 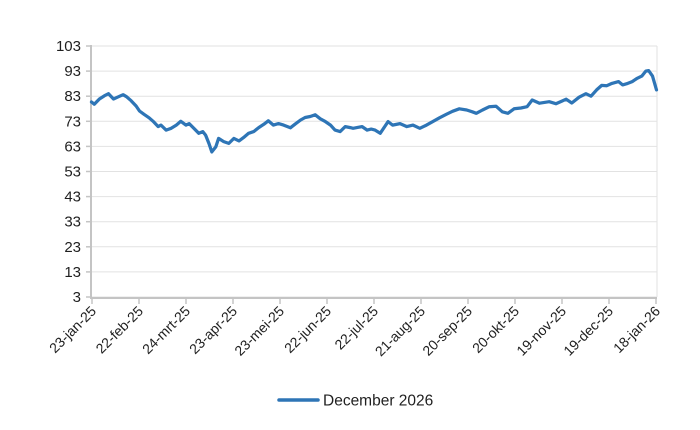 What do you see at coordinates (72, 172) in the screenshot?
I see `y-axis-tick-label: 53` at bounding box center [72, 172].